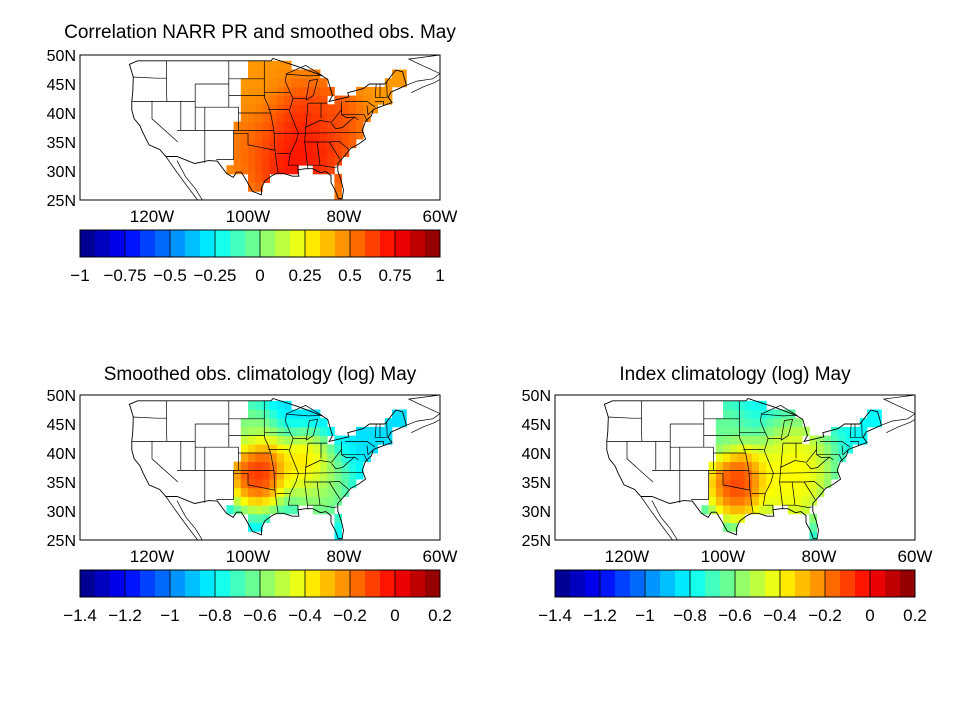  Describe the element at coordinates (61, 143) in the screenshot. I see `lat-tick-label: 35N` at that location.